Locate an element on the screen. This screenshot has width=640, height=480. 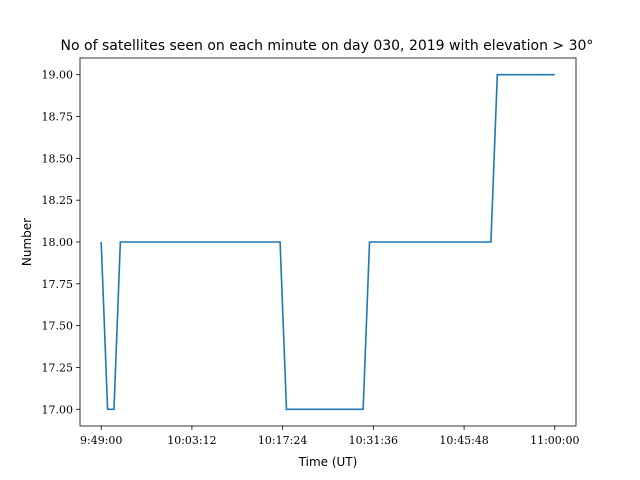
x-tick-label: 11:00:00 is located at coordinates (554, 440).